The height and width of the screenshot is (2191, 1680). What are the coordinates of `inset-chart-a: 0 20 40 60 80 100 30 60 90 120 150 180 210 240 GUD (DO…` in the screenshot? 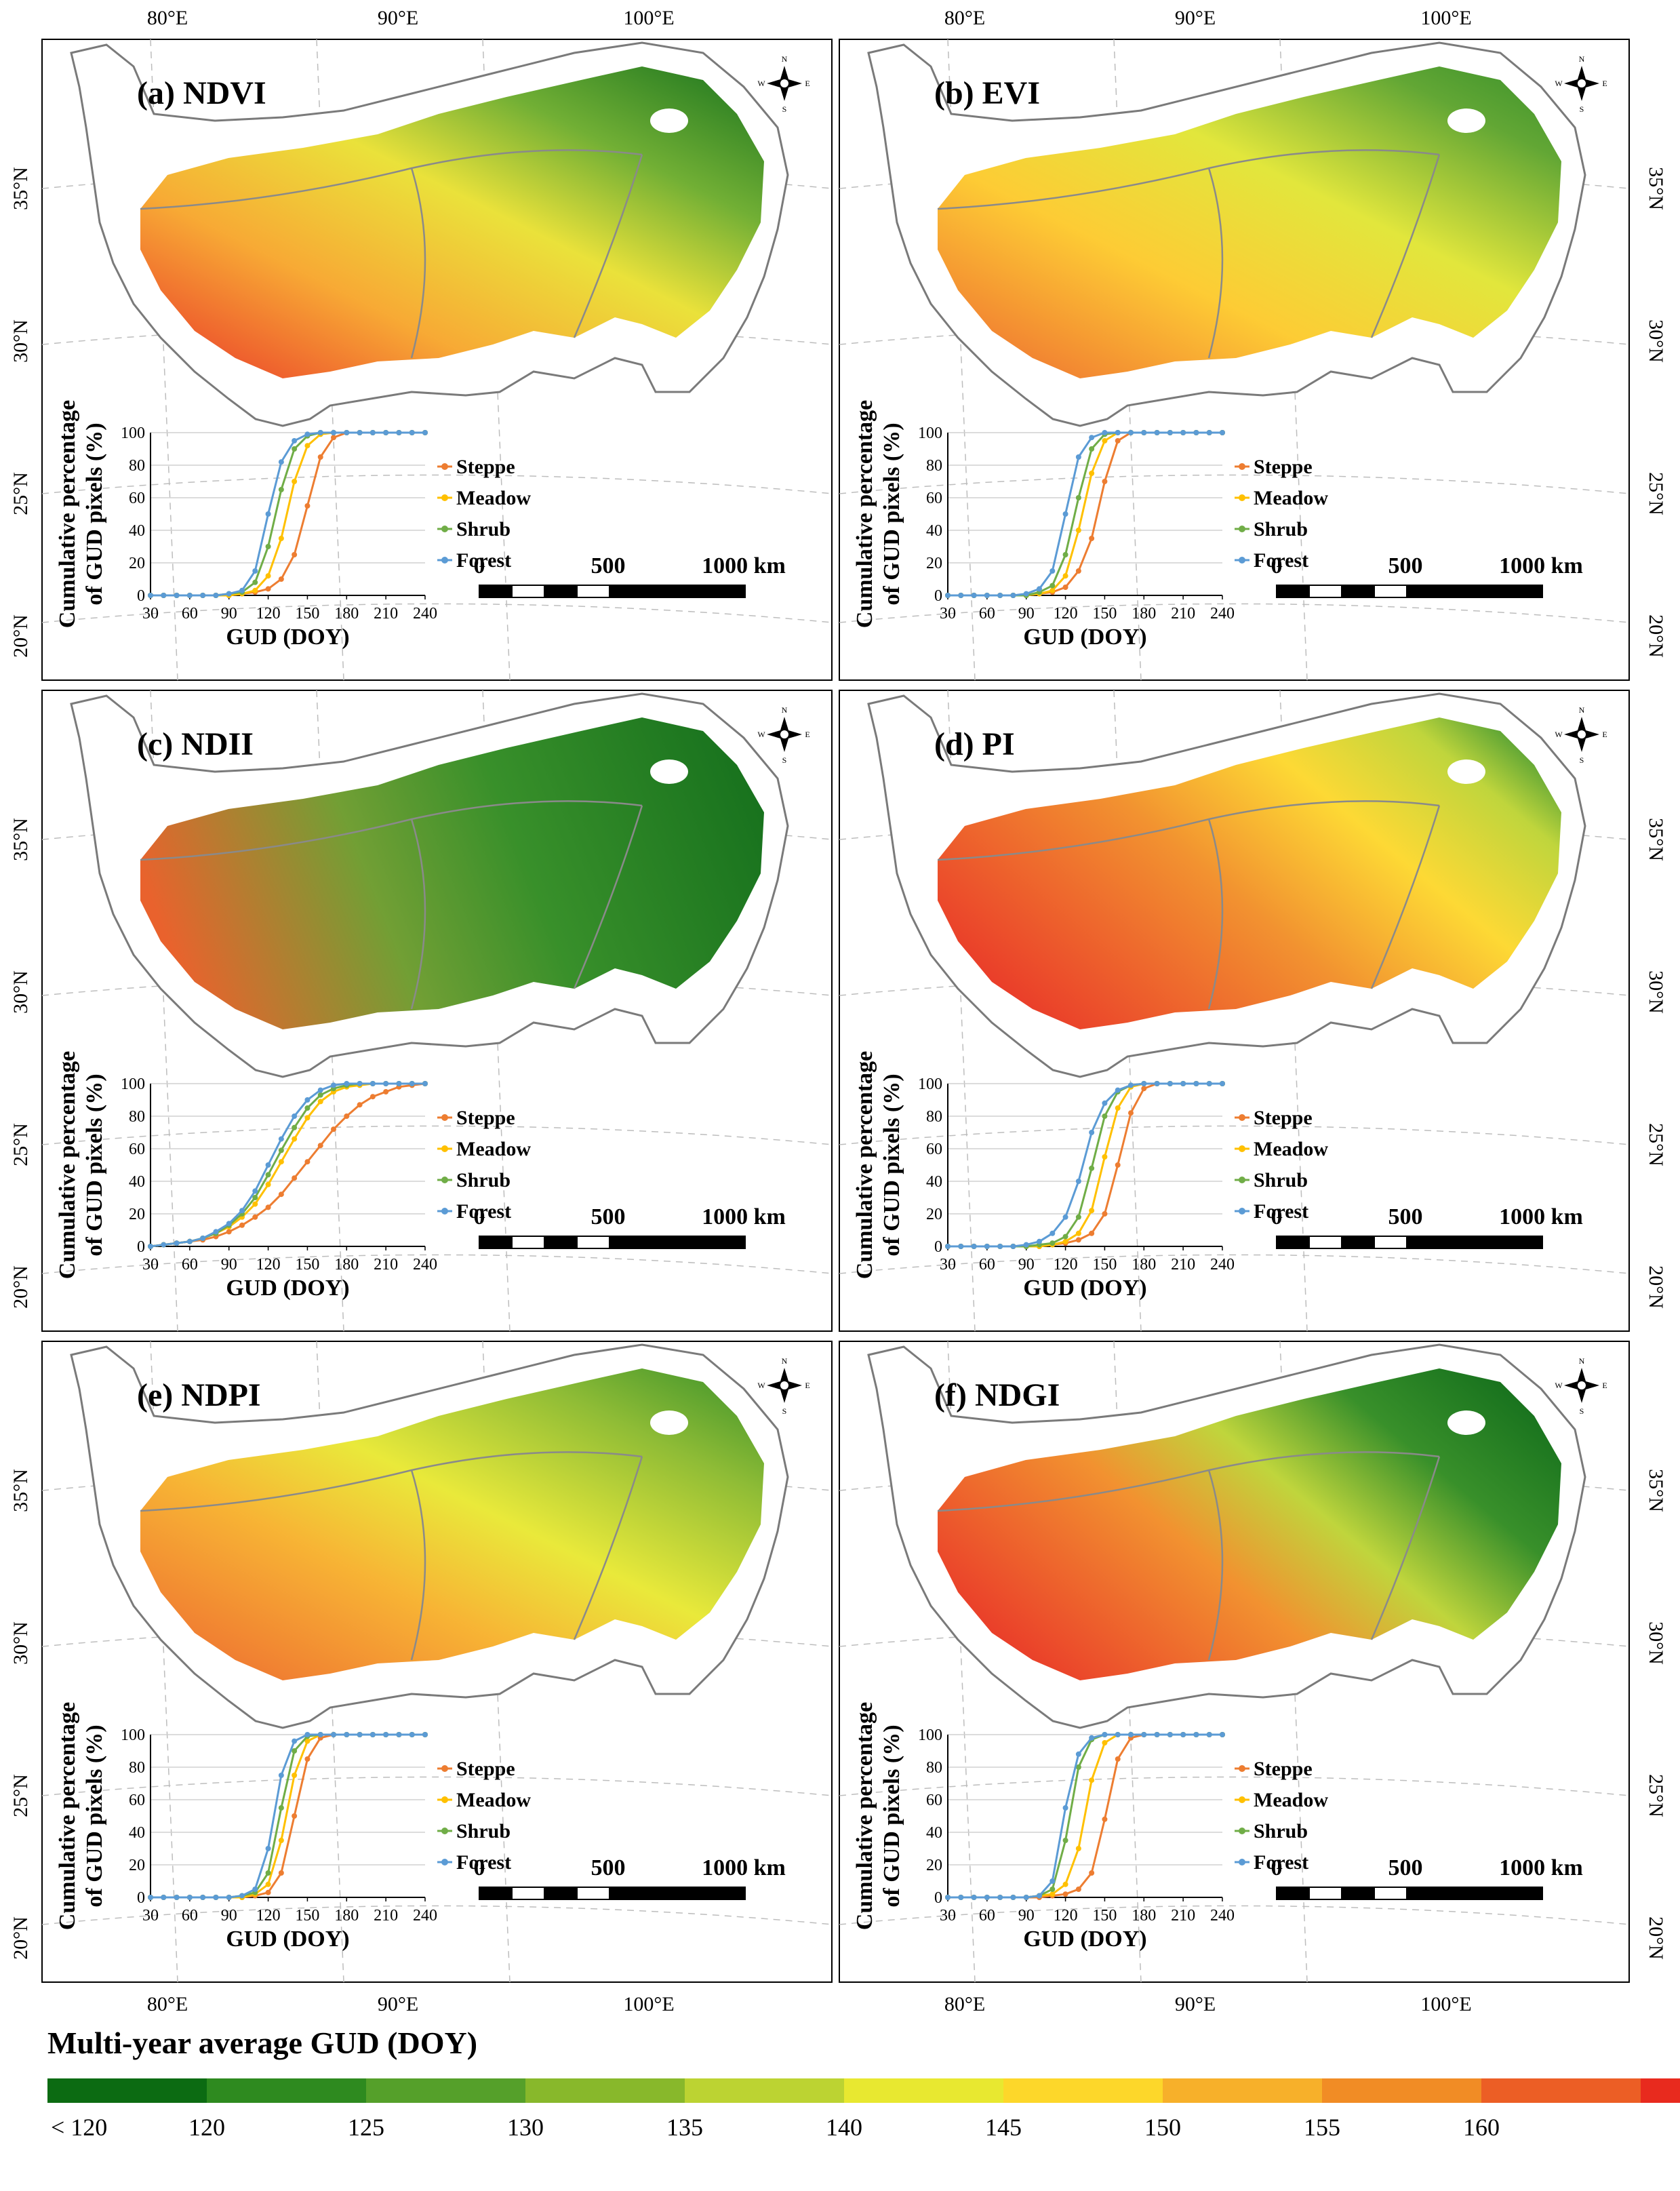 It's located at (293, 525).